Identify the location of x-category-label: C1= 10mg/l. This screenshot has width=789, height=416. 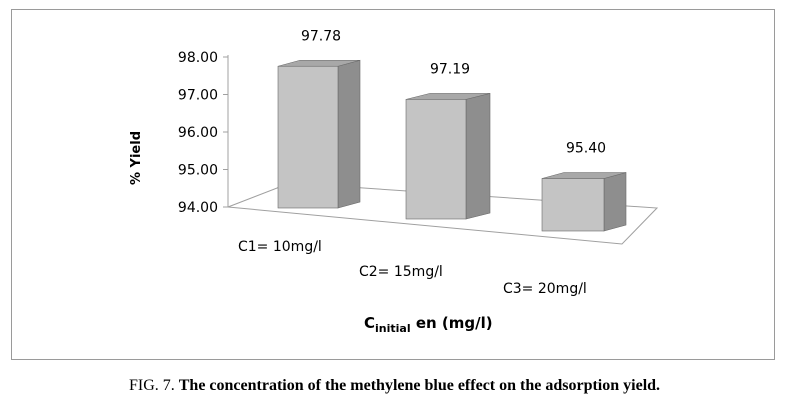
(280, 247).